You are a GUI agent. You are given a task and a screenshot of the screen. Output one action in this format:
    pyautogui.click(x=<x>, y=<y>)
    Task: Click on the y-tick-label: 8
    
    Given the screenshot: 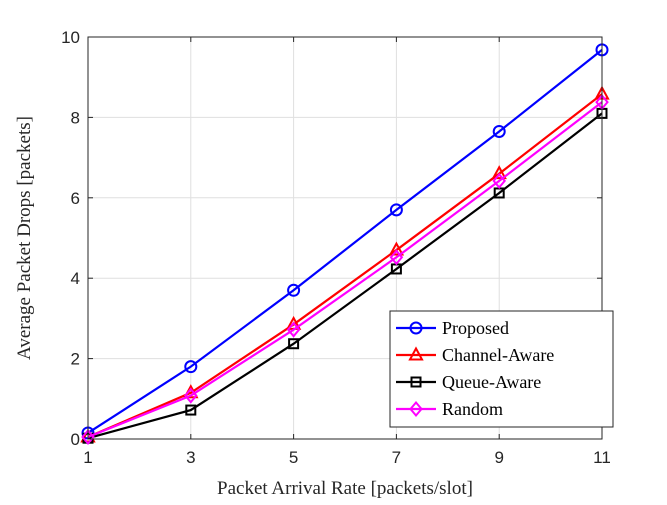 What is the action you would take?
    pyautogui.click(x=75, y=117)
    